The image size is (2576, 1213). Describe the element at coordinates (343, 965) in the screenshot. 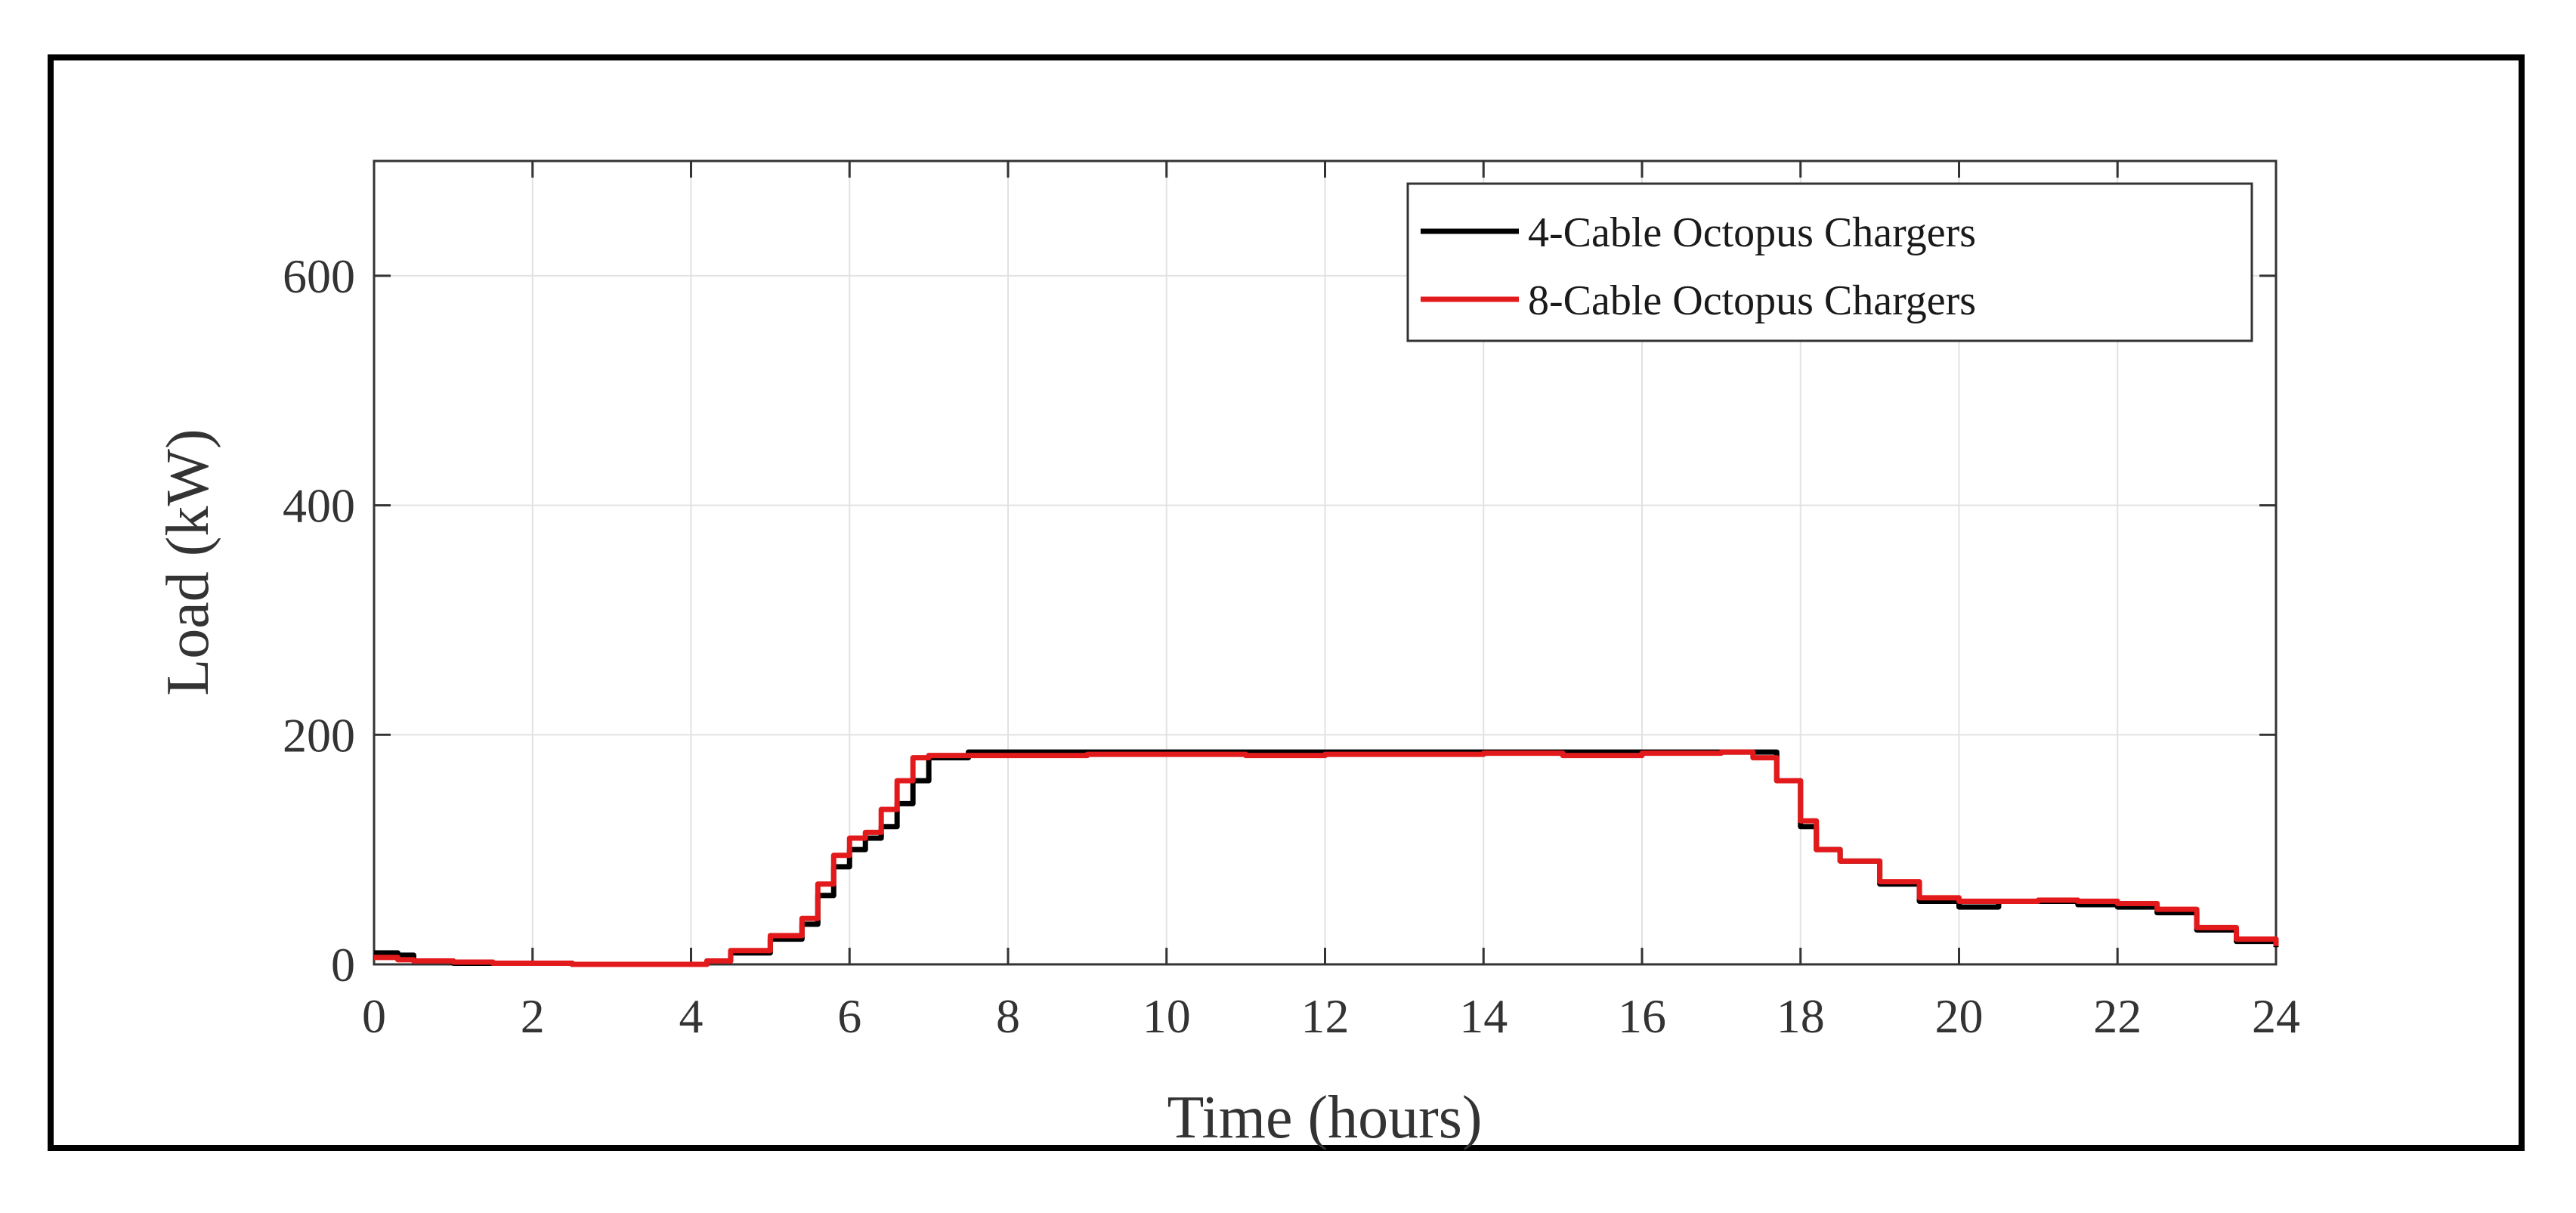

I see `y-tick-label: 0` at that location.